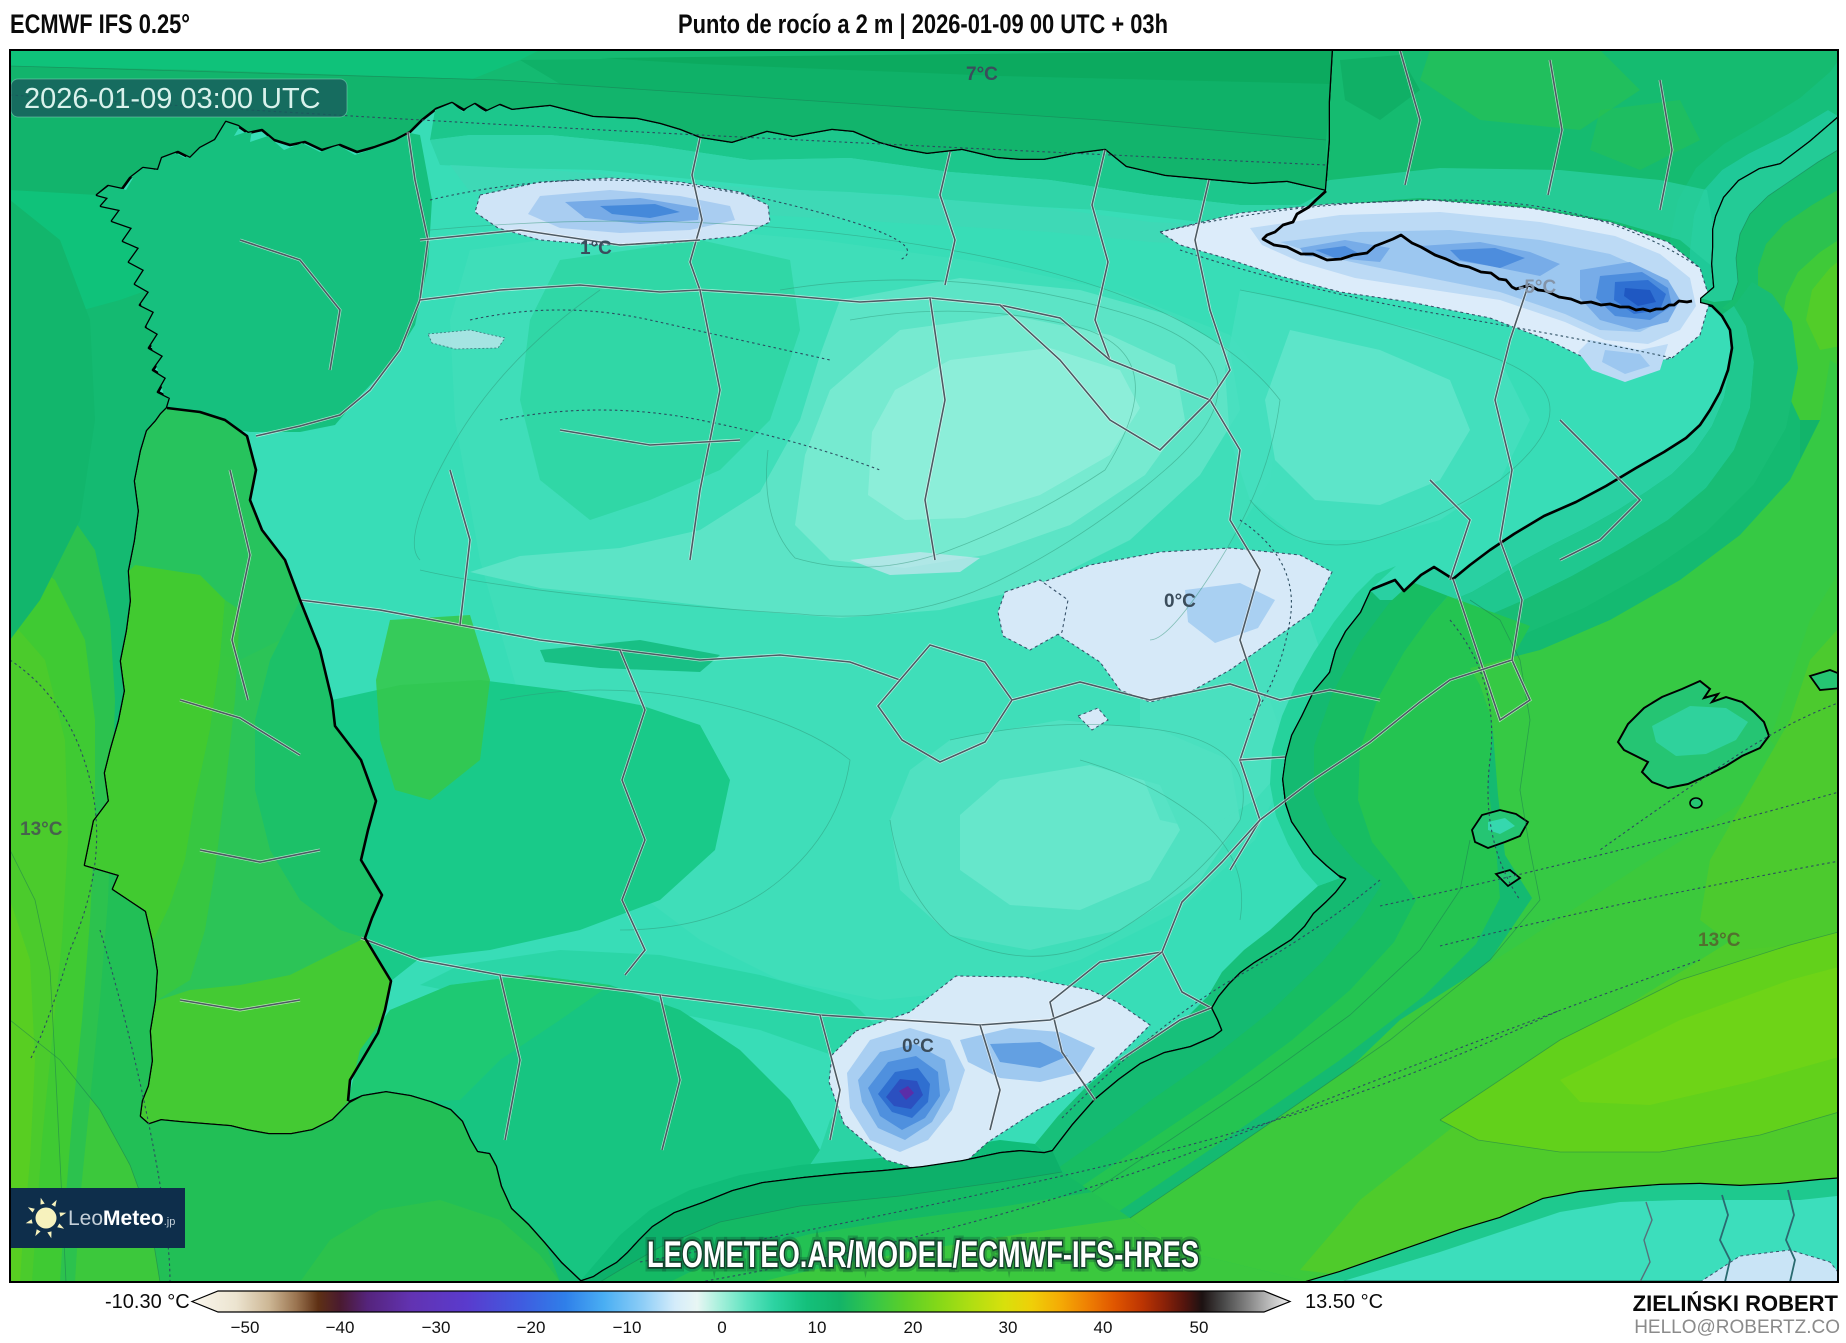 The height and width of the screenshot is (1343, 1846). Describe the element at coordinates (100, 24) in the screenshot. I see `svg-text: ECMWF IFS 0.25°` at that location.